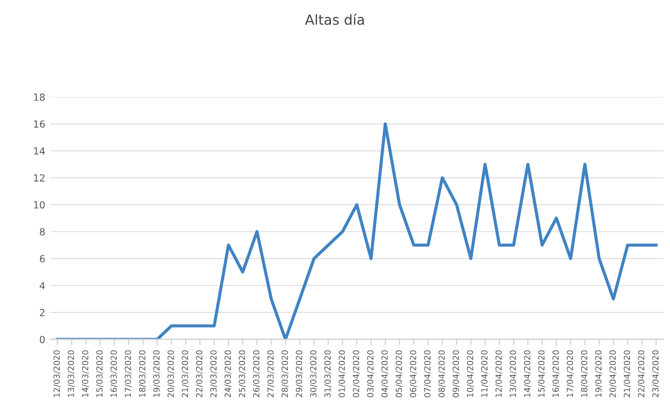  I want to click on chart-title: Altas día, so click(334, 19).